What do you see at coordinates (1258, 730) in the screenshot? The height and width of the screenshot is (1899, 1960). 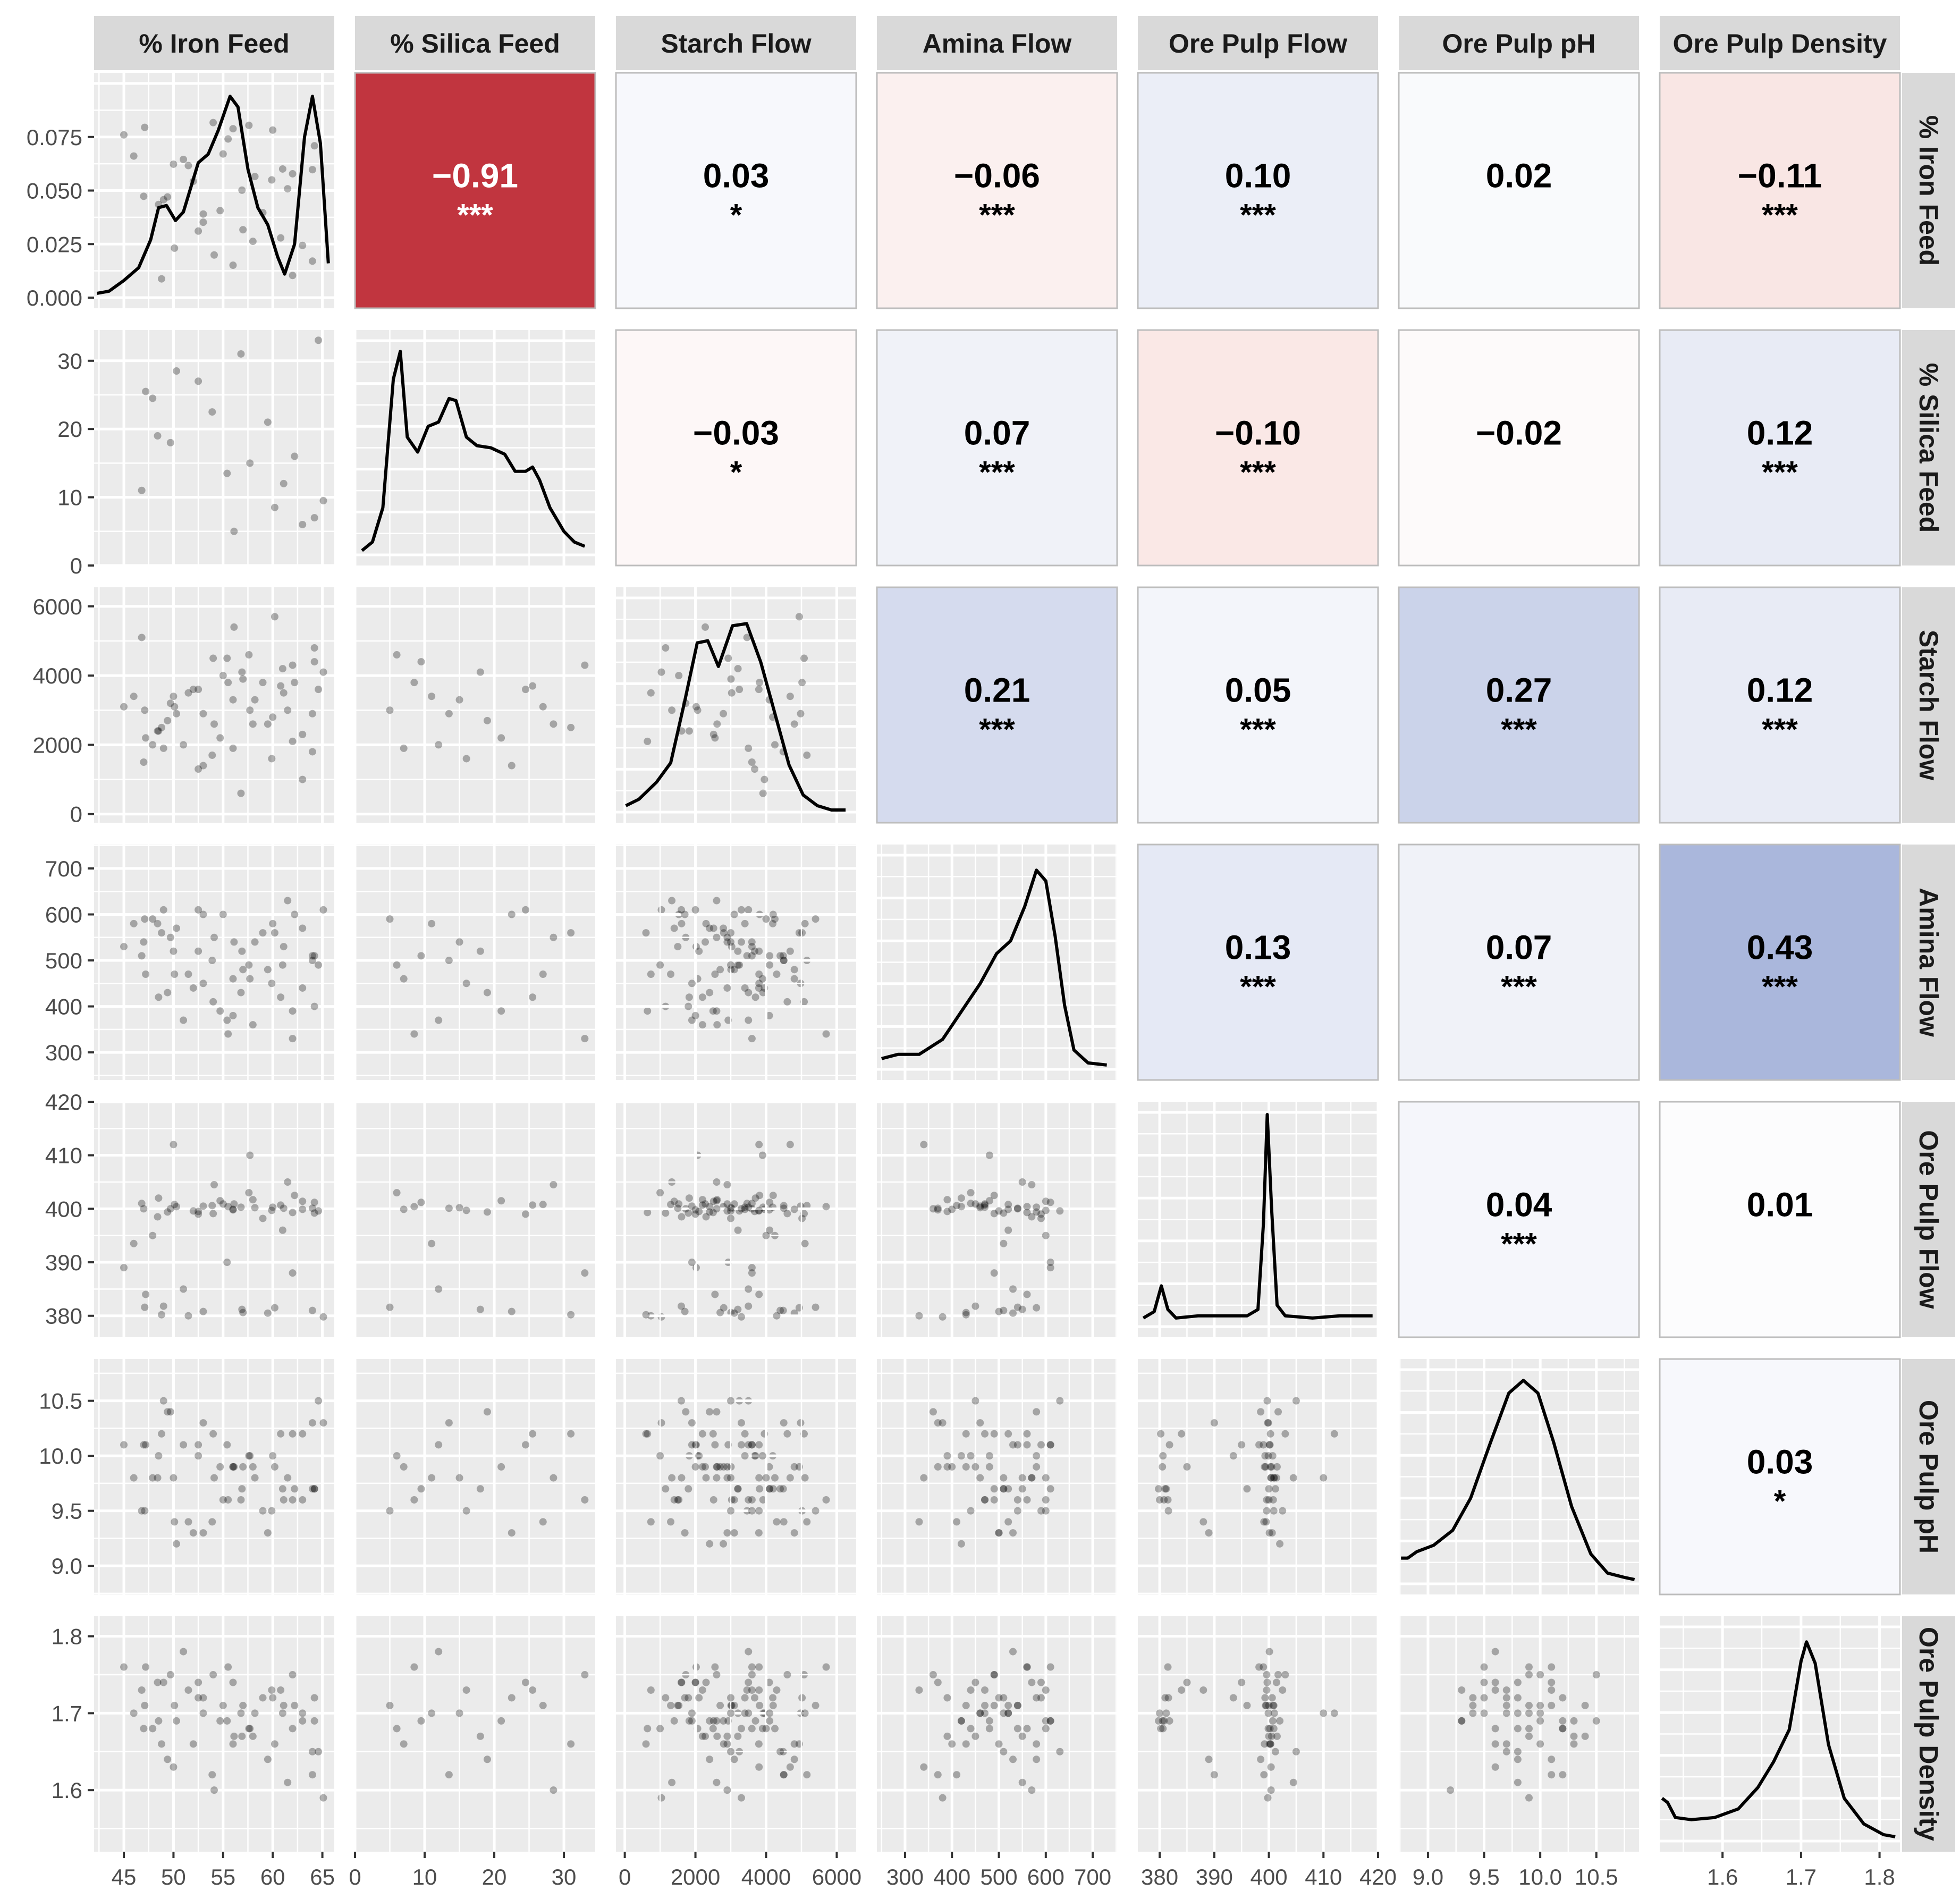 I see `corr-stars-3-5: ***` at bounding box center [1258, 730].